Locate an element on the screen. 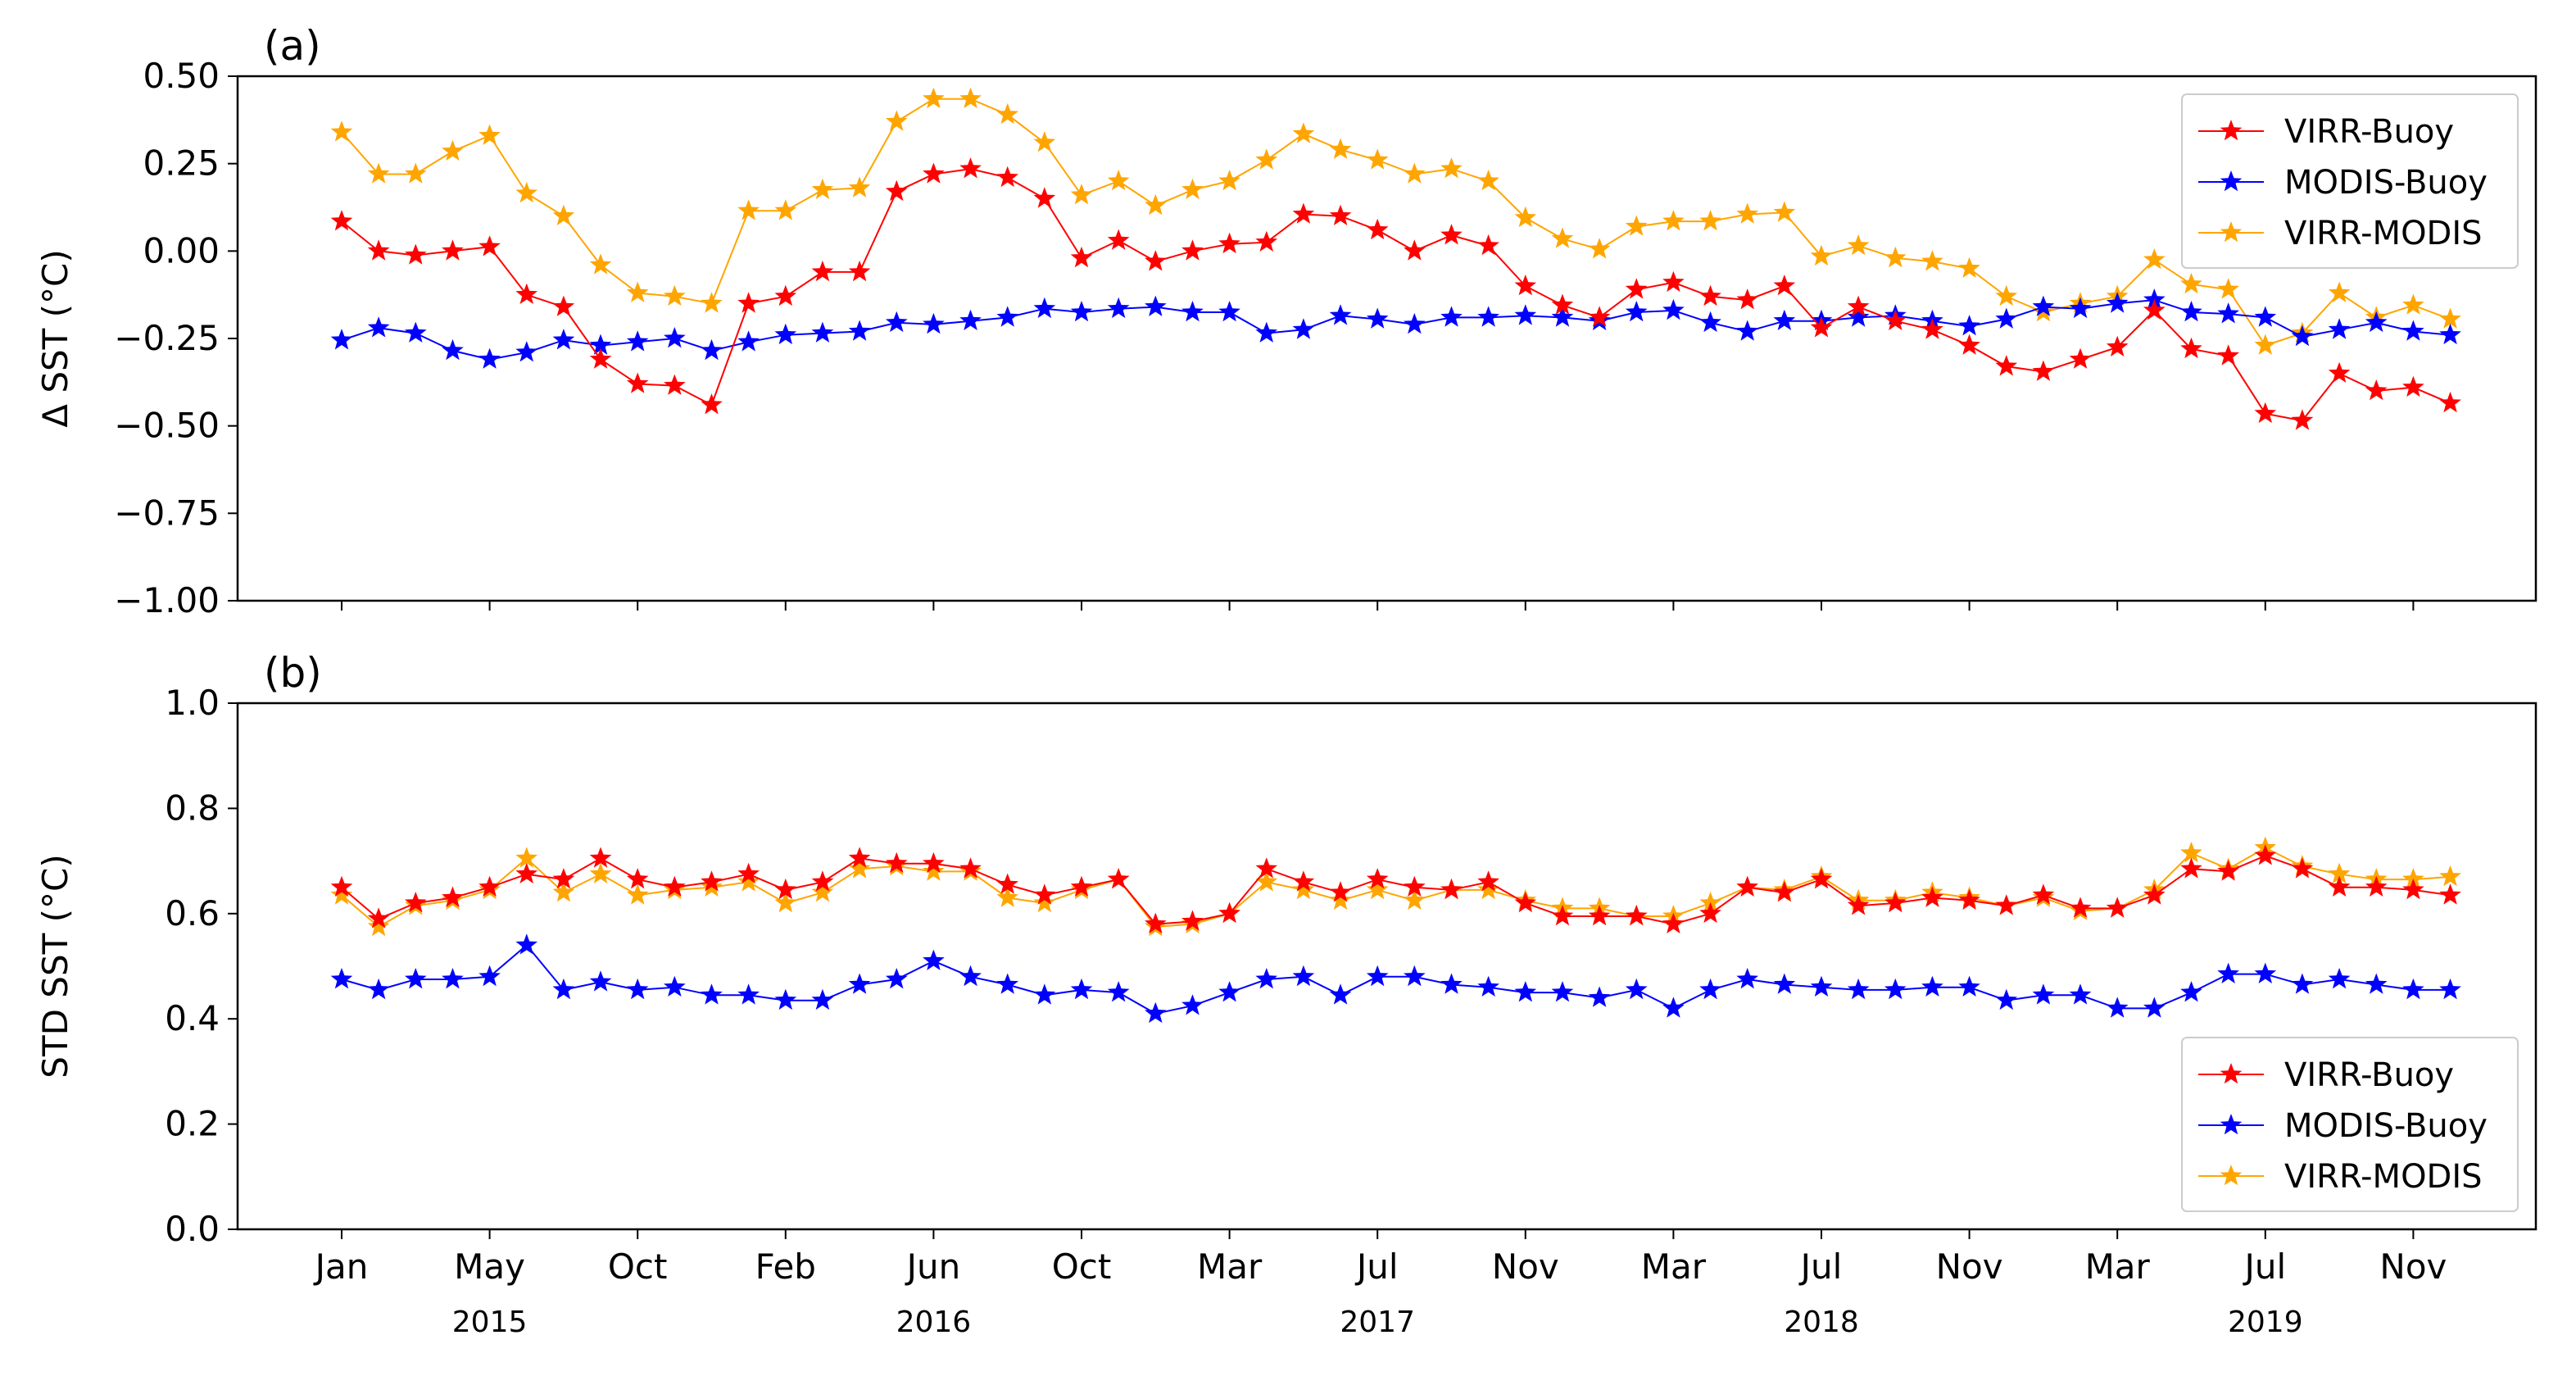 The width and height of the screenshot is (2576, 1376). y-tick-label: 0.6 is located at coordinates (192, 913).